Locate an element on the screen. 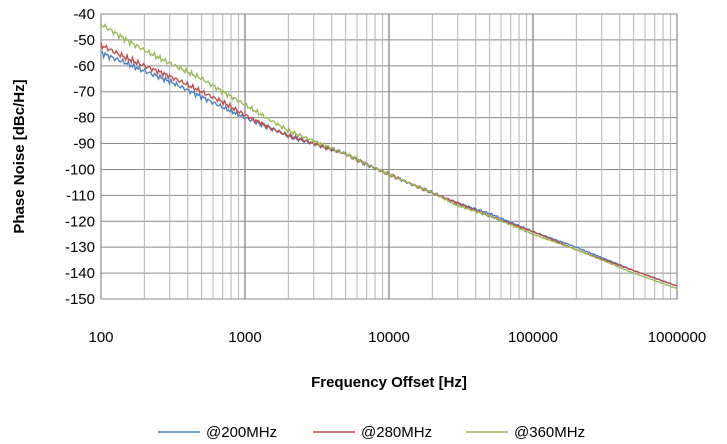 This screenshot has width=727, height=444. y-tick-label: -50 is located at coordinates (84, 40).